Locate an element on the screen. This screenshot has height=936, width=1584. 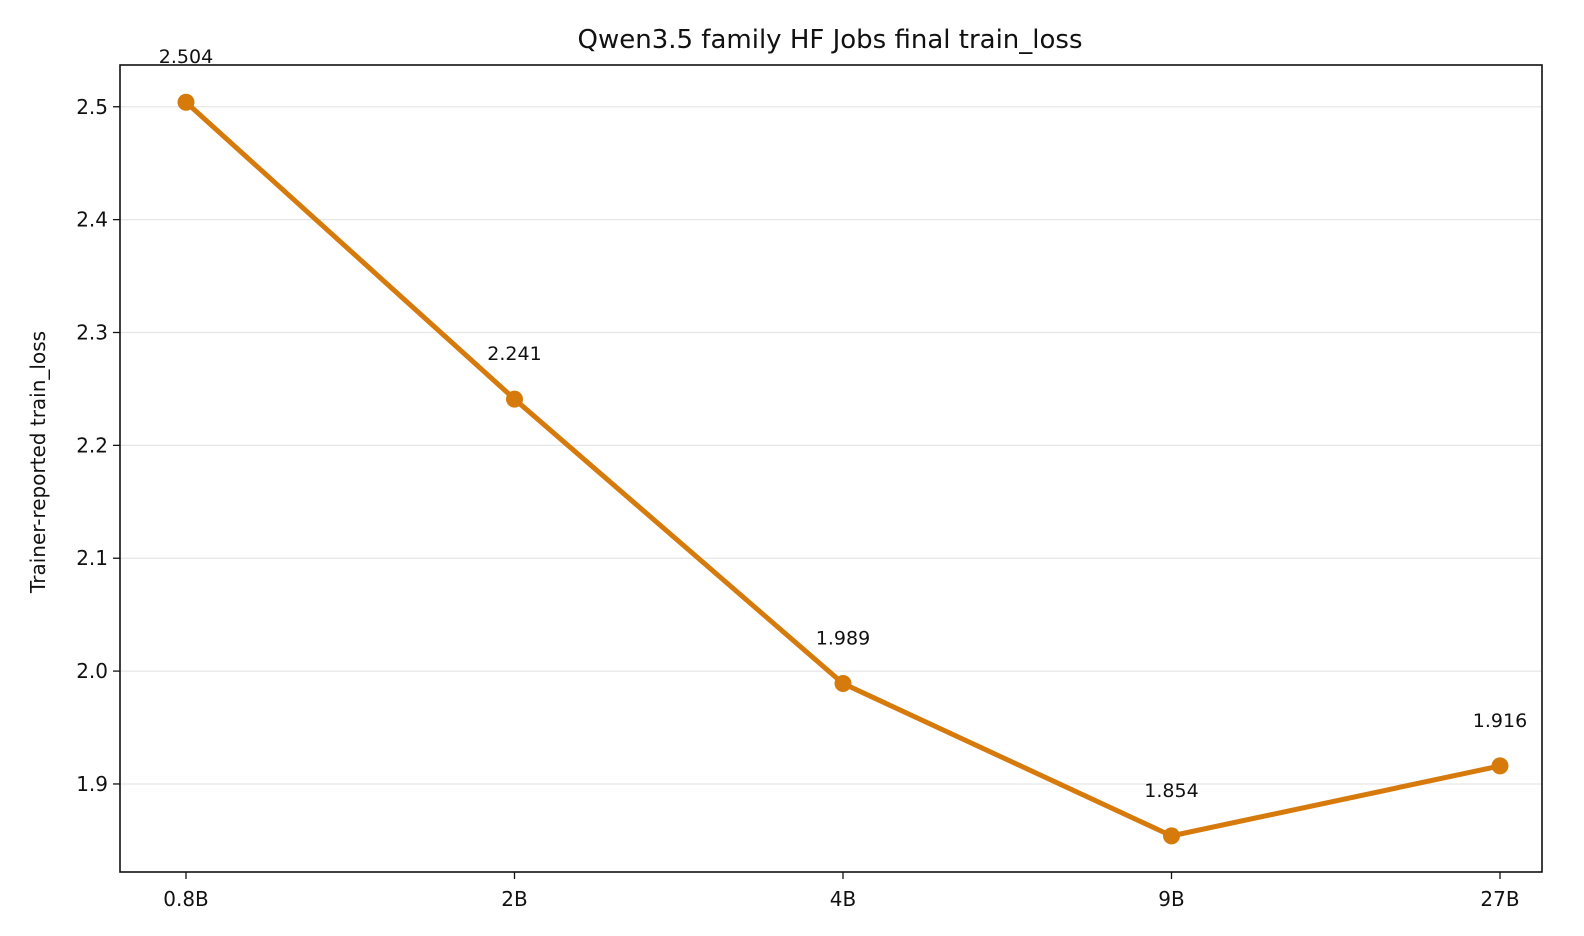
y-tick-label: 2.4 is located at coordinates (92, 220).